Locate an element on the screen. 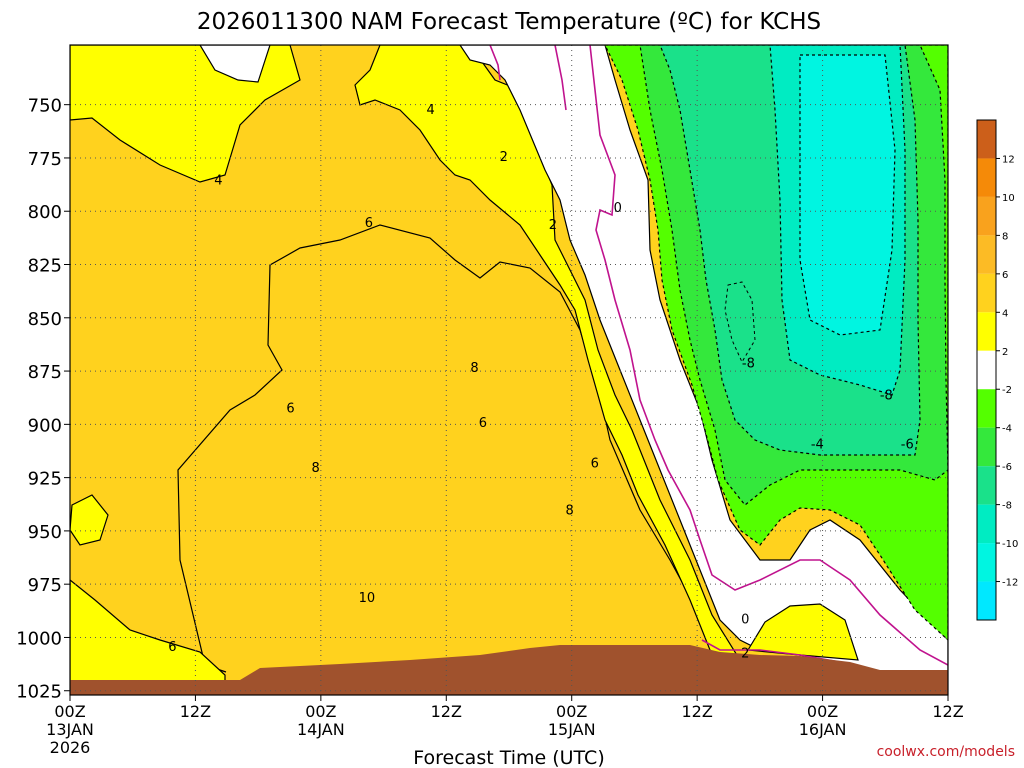  y-tick-label: 850 is located at coordinates (45, 319).